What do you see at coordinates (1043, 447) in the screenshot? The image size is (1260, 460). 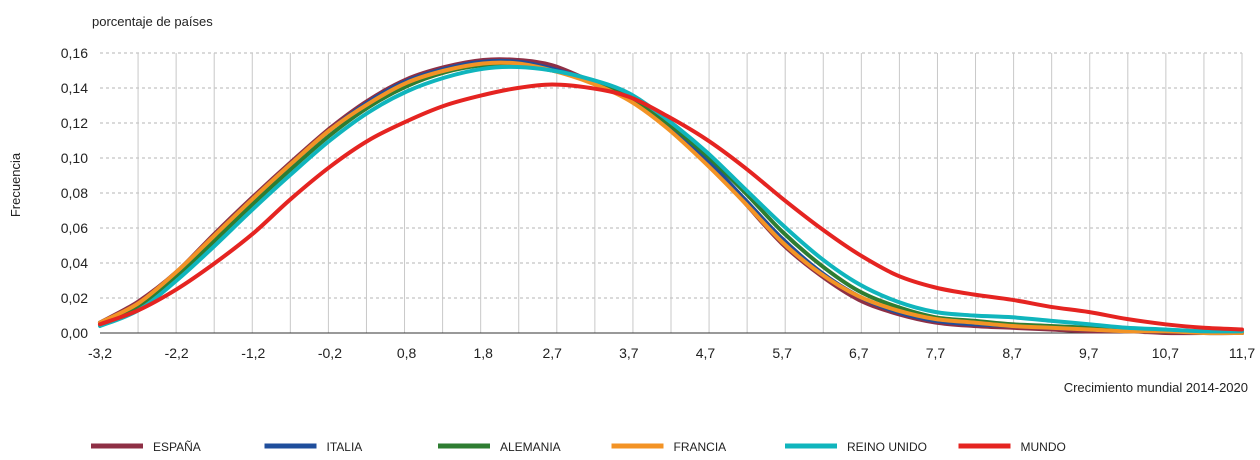 I see `legend-label-mundo: MUNDO` at bounding box center [1043, 447].